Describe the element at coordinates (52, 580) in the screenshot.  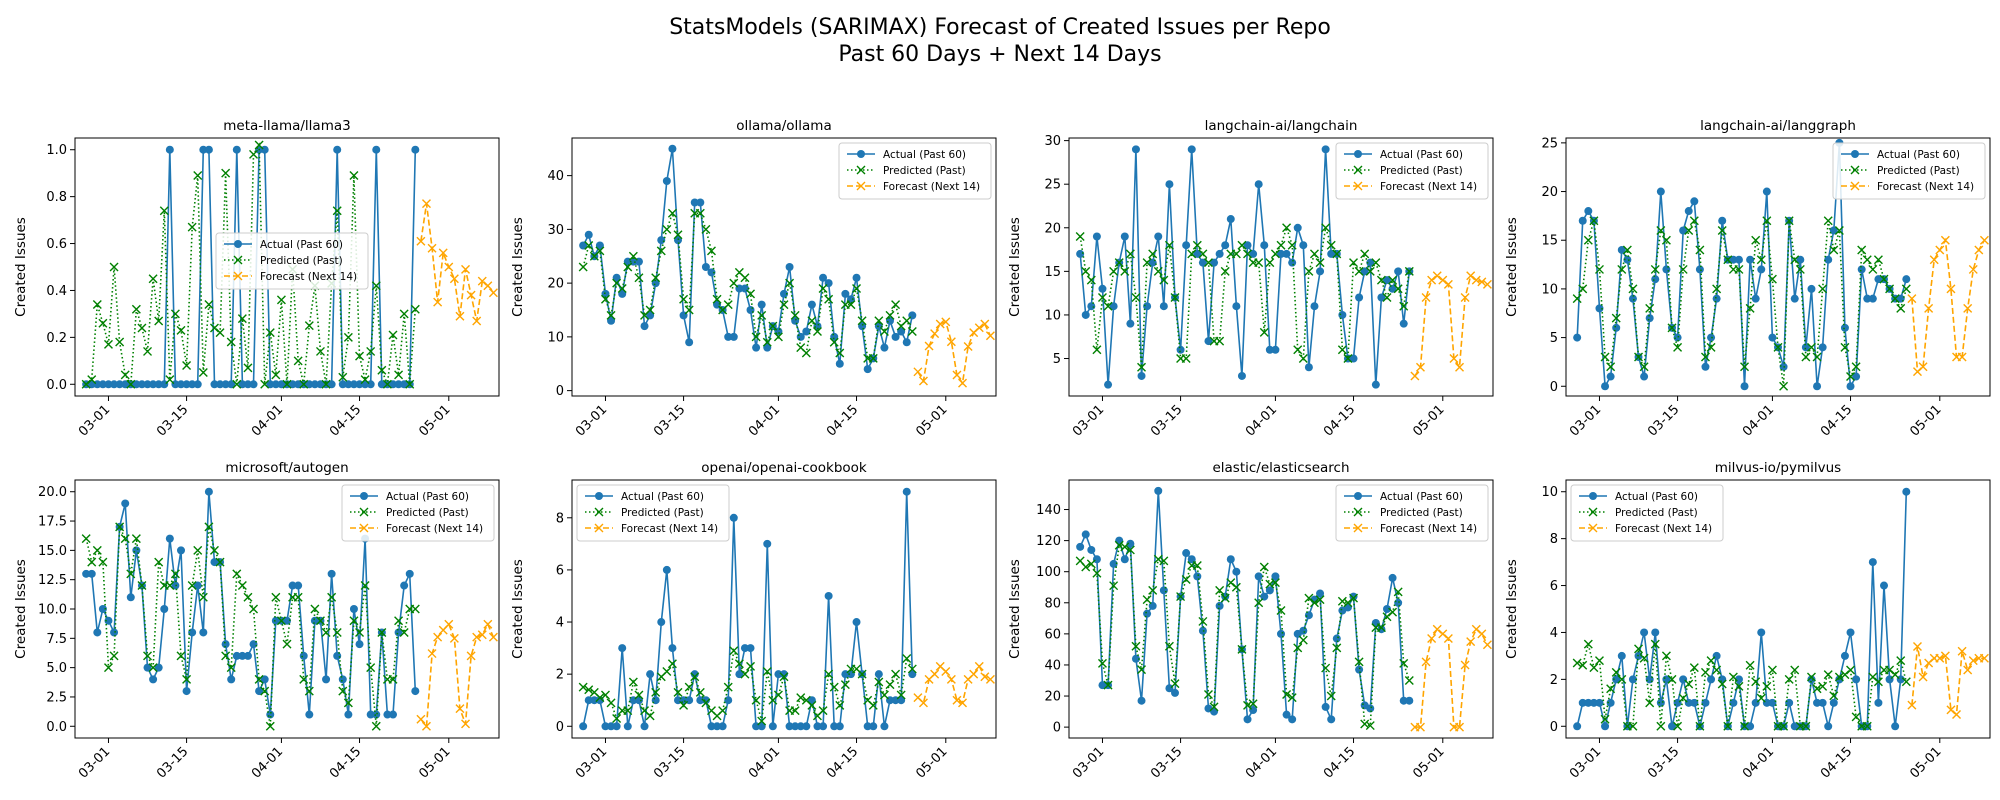
I see `y-tick-label: 12.5` at that location.